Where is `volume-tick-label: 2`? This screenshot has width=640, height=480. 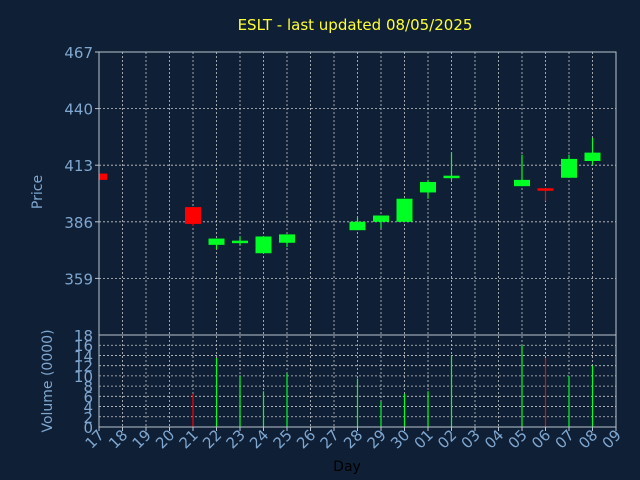
volume-tick-label: 2 is located at coordinates (88, 418).